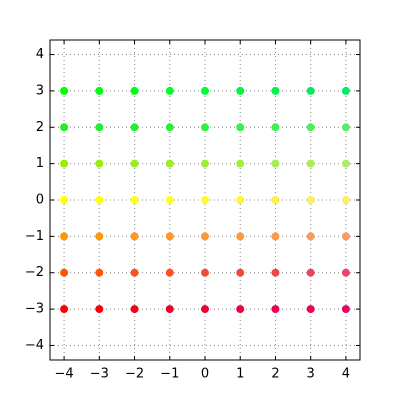  I want to click on x-tick-label: 3, so click(311, 374).